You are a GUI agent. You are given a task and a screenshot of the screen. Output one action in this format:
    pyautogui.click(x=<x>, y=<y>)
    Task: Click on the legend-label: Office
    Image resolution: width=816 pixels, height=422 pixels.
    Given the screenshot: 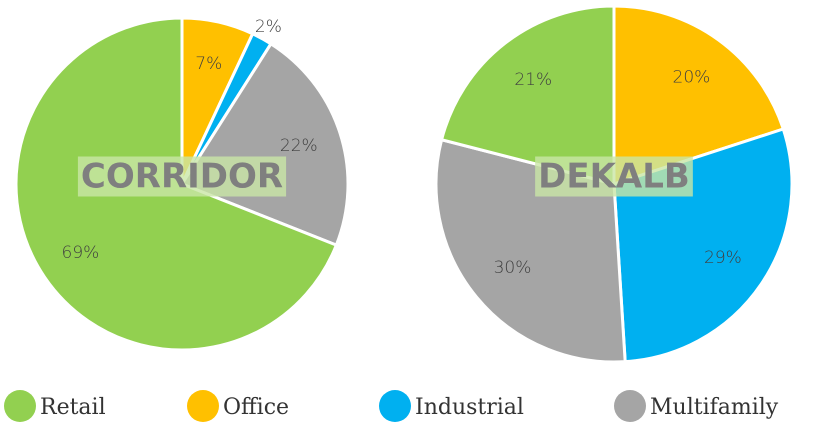 What is the action you would take?
    pyautogui.click(x=256, y=407)
    